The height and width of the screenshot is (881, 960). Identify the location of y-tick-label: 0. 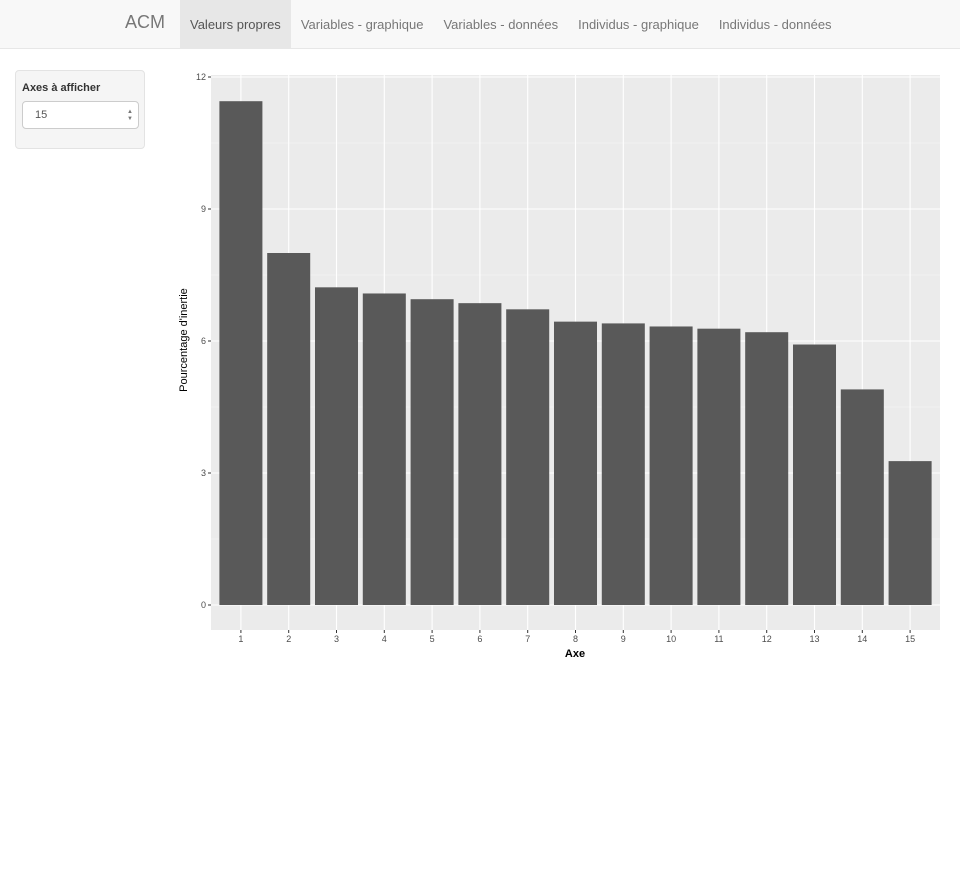
(203, 605).